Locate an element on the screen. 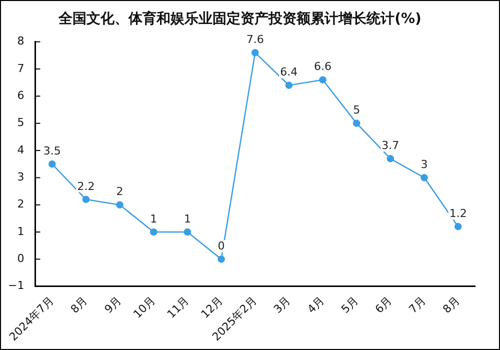 The height and width of the screenshot is (350, 500). x-tick-label: 11月 is located at coordinates (178, 307).